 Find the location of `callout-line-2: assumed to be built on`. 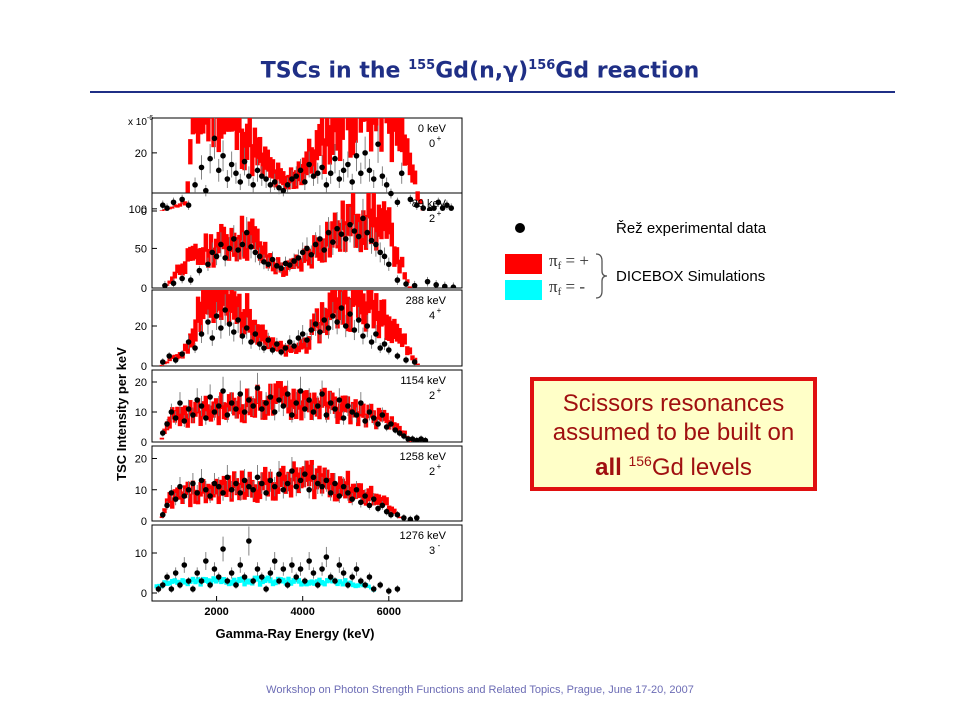

callout-line-2: assumed to be built on is located at coordinates (673, 432).